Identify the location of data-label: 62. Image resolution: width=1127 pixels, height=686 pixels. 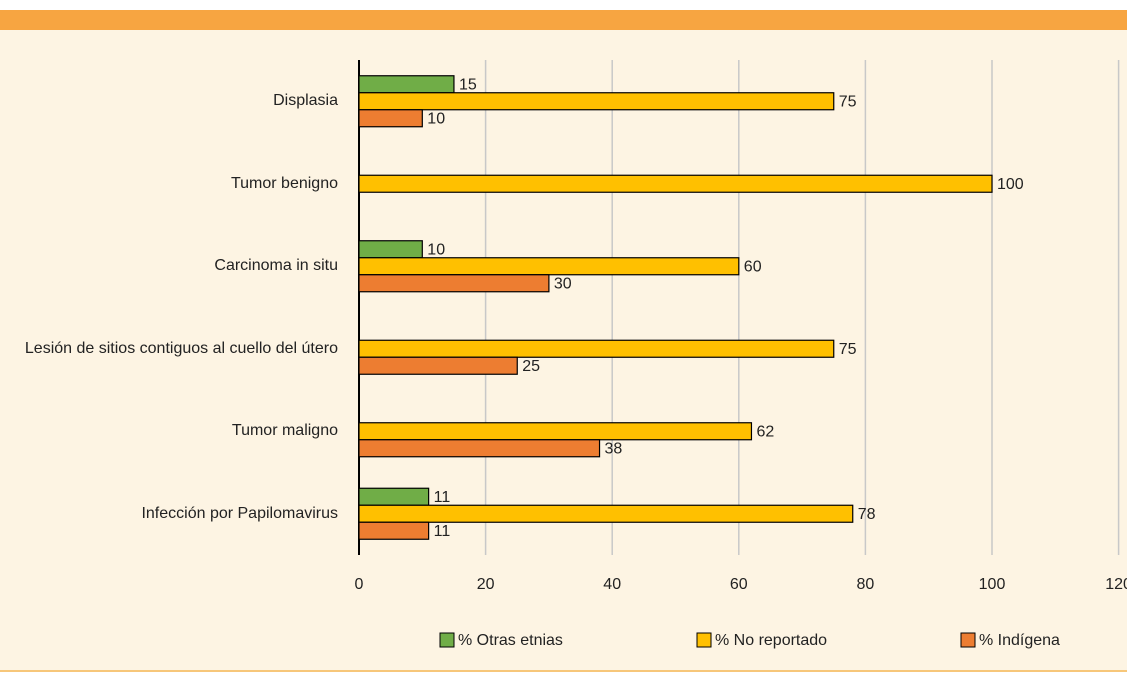
(765, 431).